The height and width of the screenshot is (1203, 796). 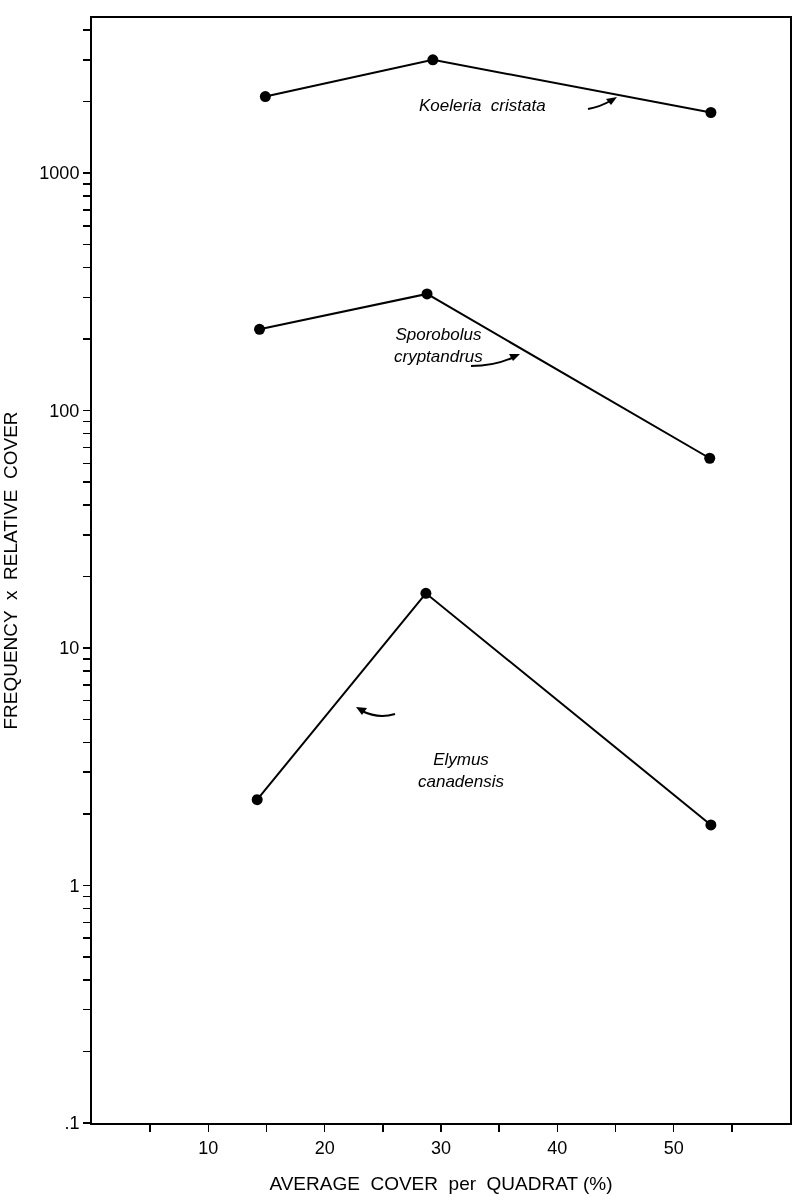 I want to click on x-tick-label: 40, so click(x=557, y=1147).